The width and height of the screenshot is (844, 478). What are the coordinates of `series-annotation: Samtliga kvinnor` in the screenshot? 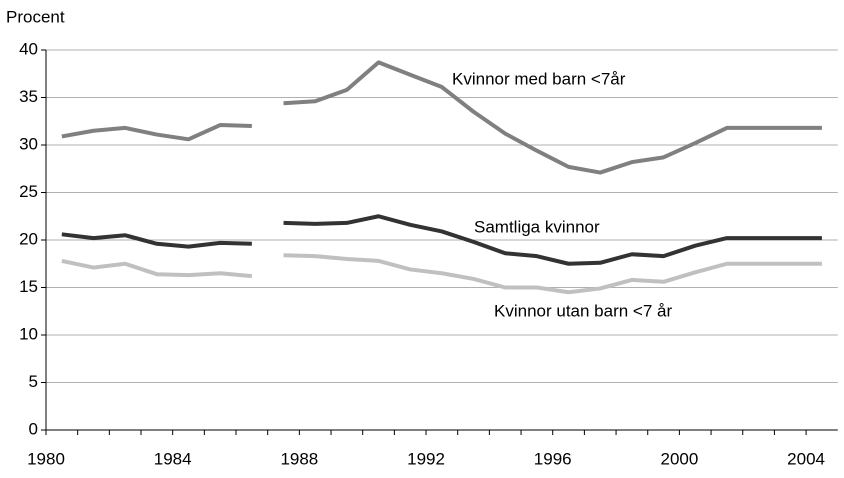 It's located at (537, 226).